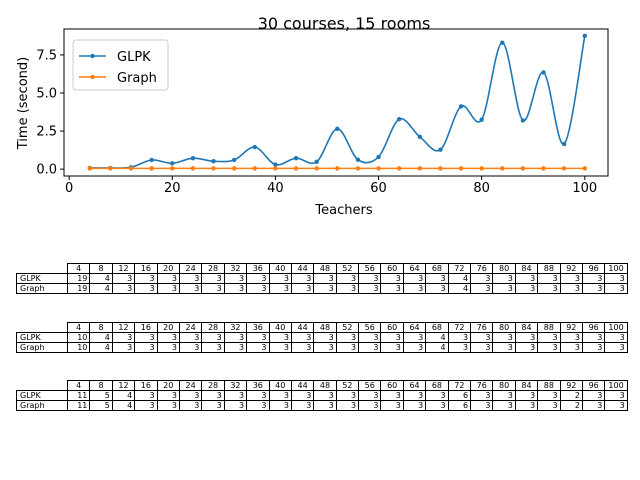 This screenshot has width=640, height=480. I want to click on x-tick-label: 60, so click(378, 188).